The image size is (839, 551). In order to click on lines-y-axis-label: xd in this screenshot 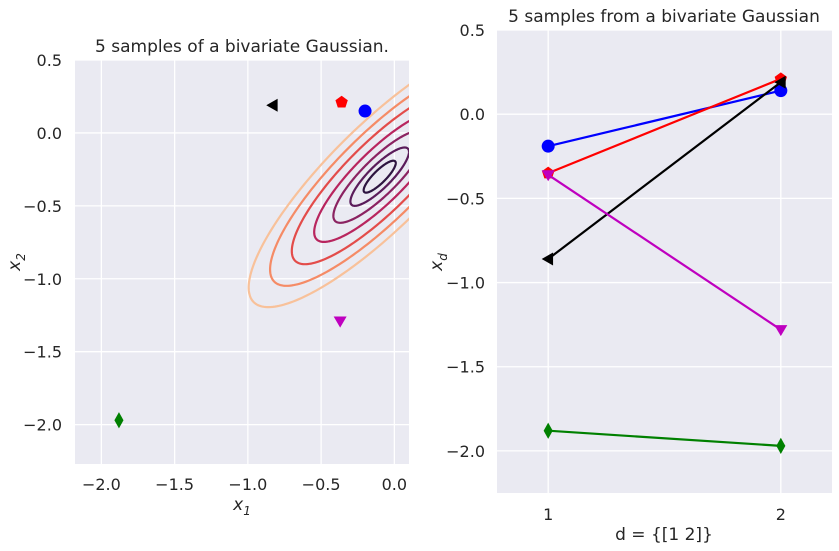, I will do `click(438, 262)`.